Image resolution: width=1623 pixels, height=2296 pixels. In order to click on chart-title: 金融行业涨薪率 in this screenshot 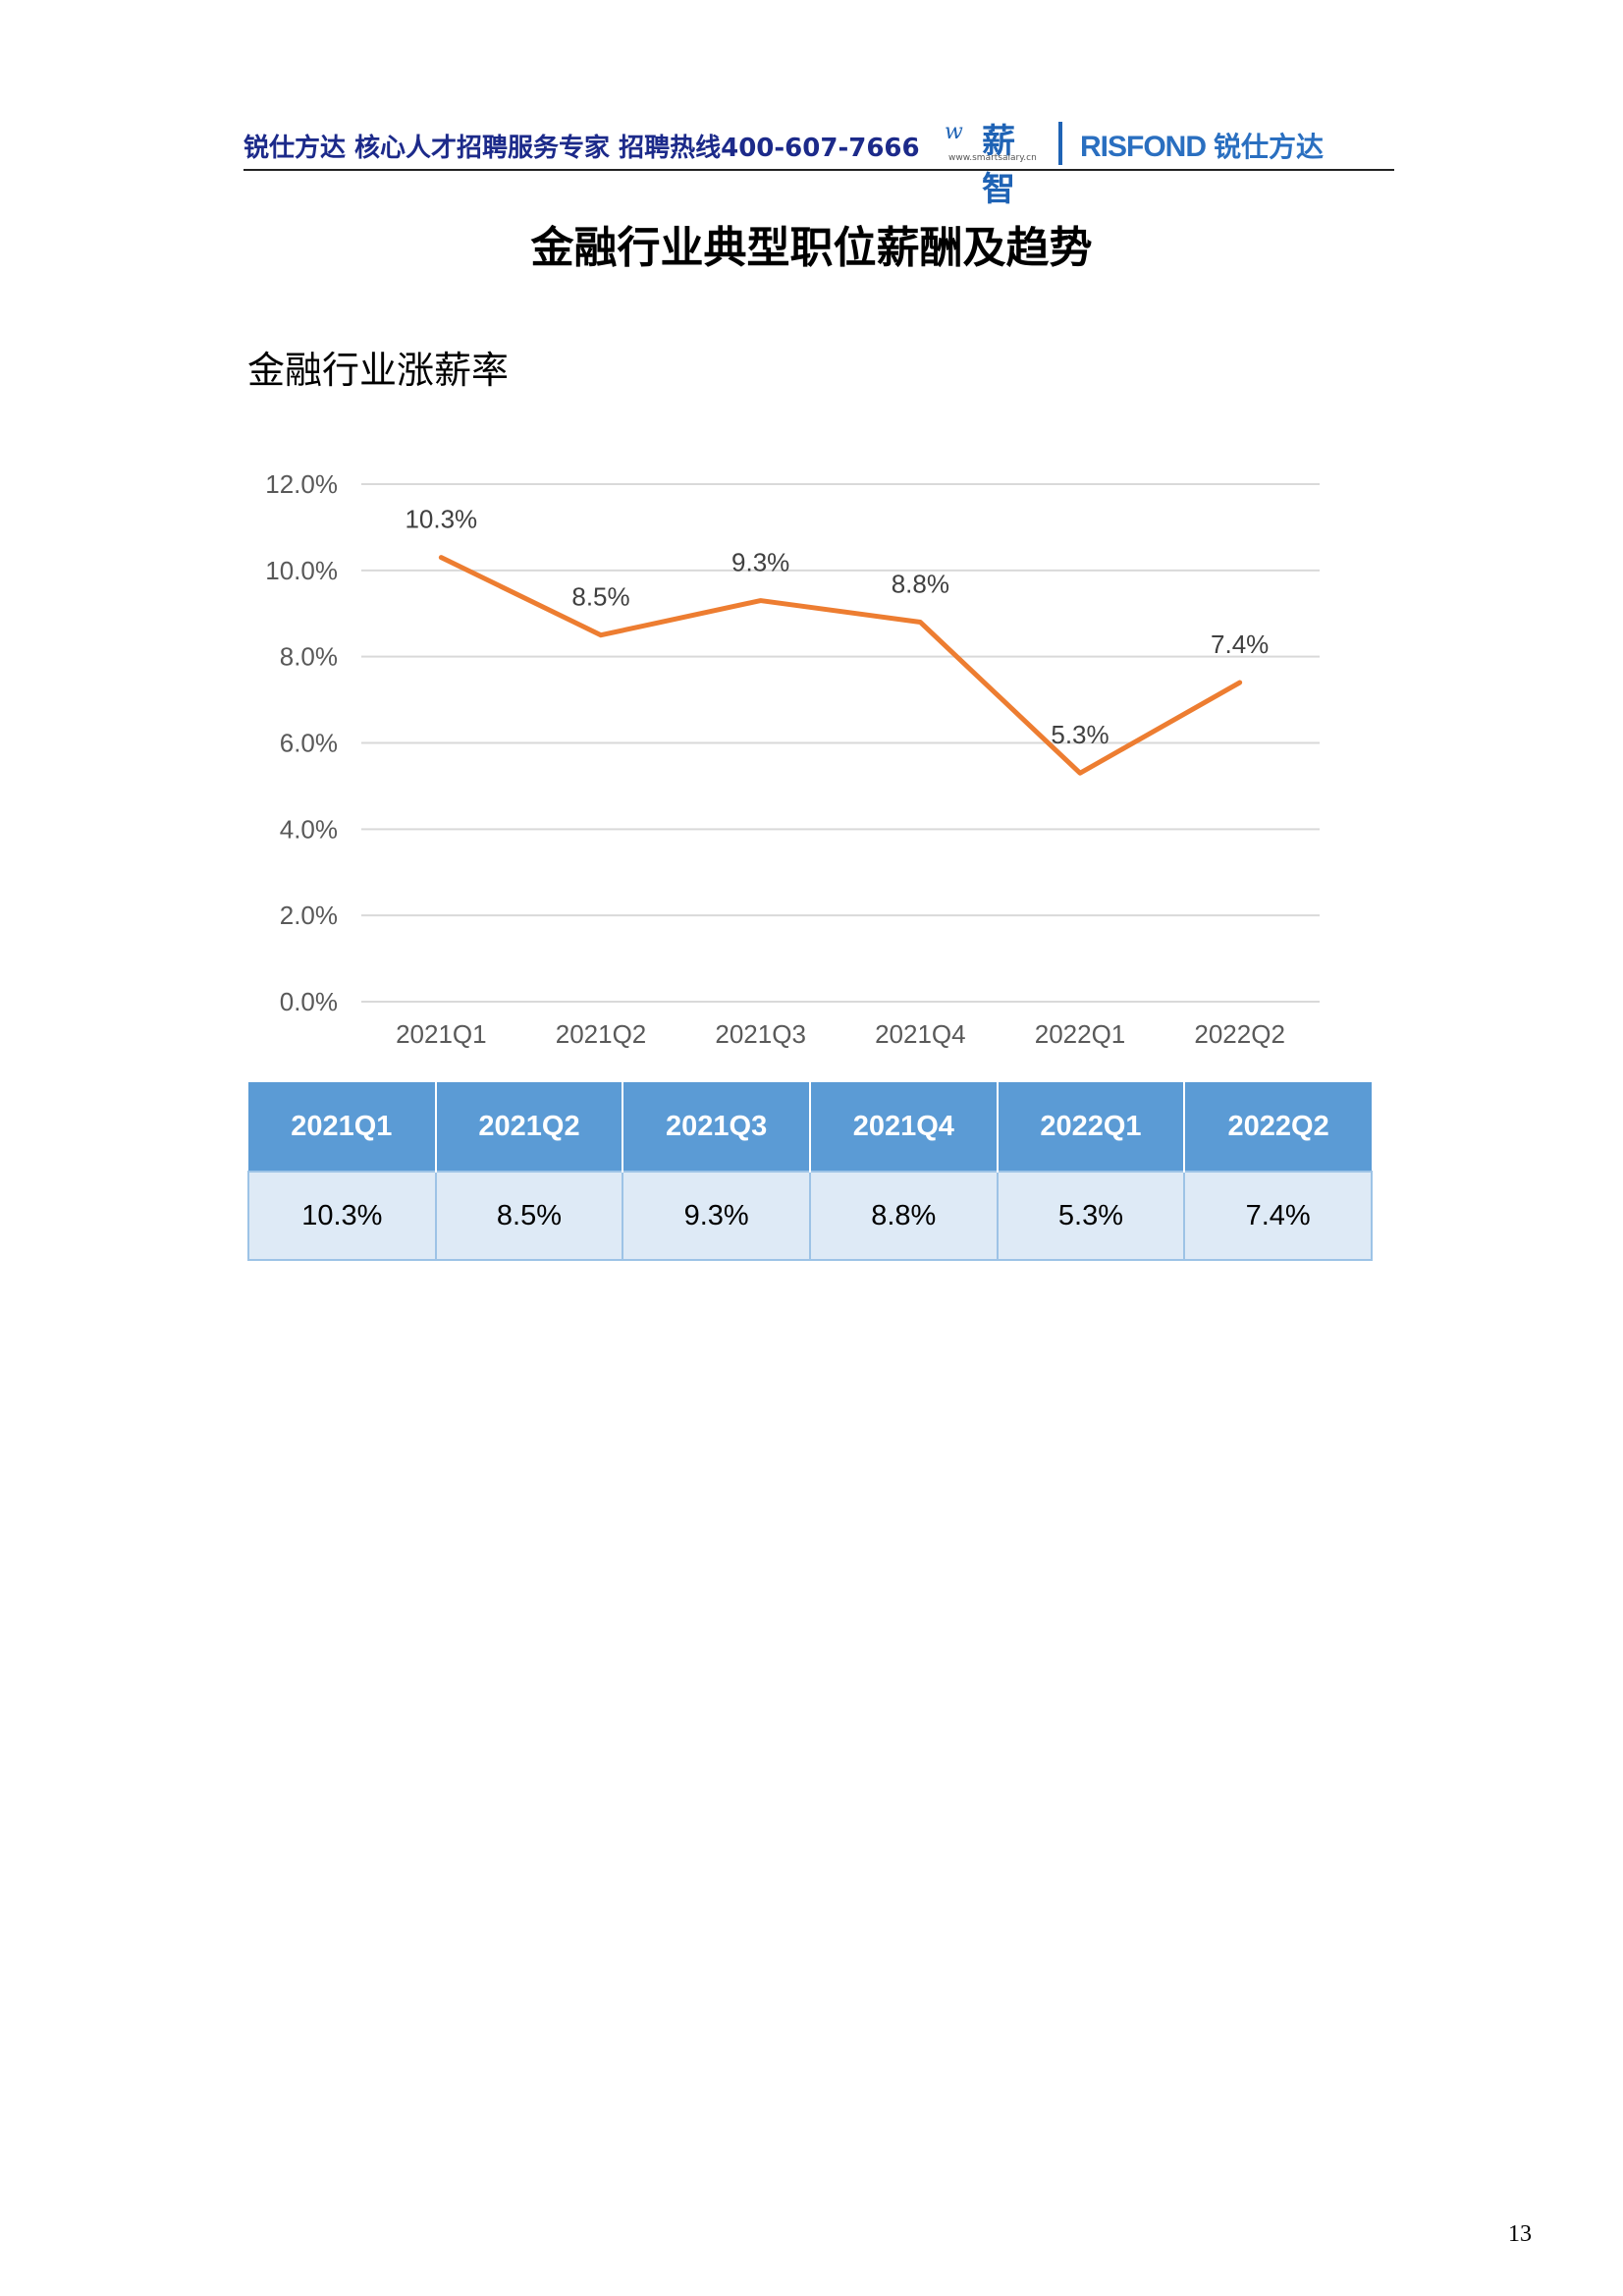, I will do `click(378, 370)`.